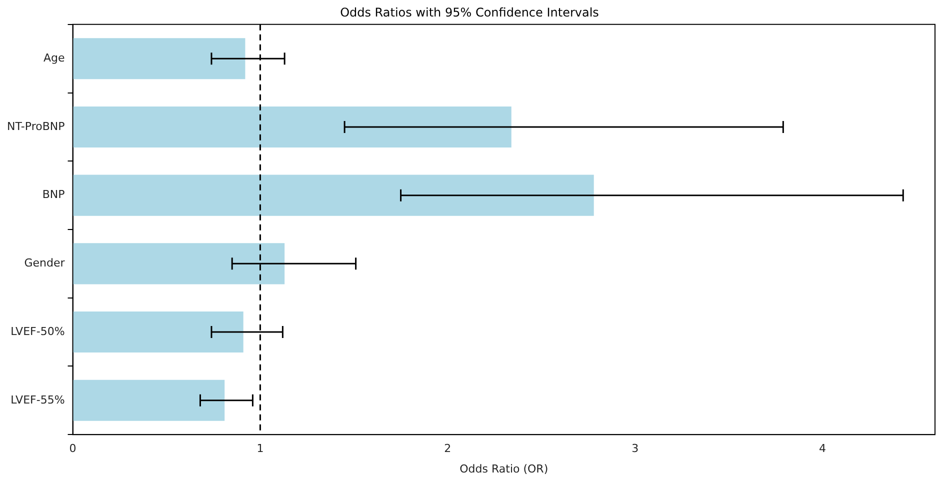 The width and height of the screenshot is (937, 484). I want to click on y-tick-label: LVEF-50%, so click(37, 331).